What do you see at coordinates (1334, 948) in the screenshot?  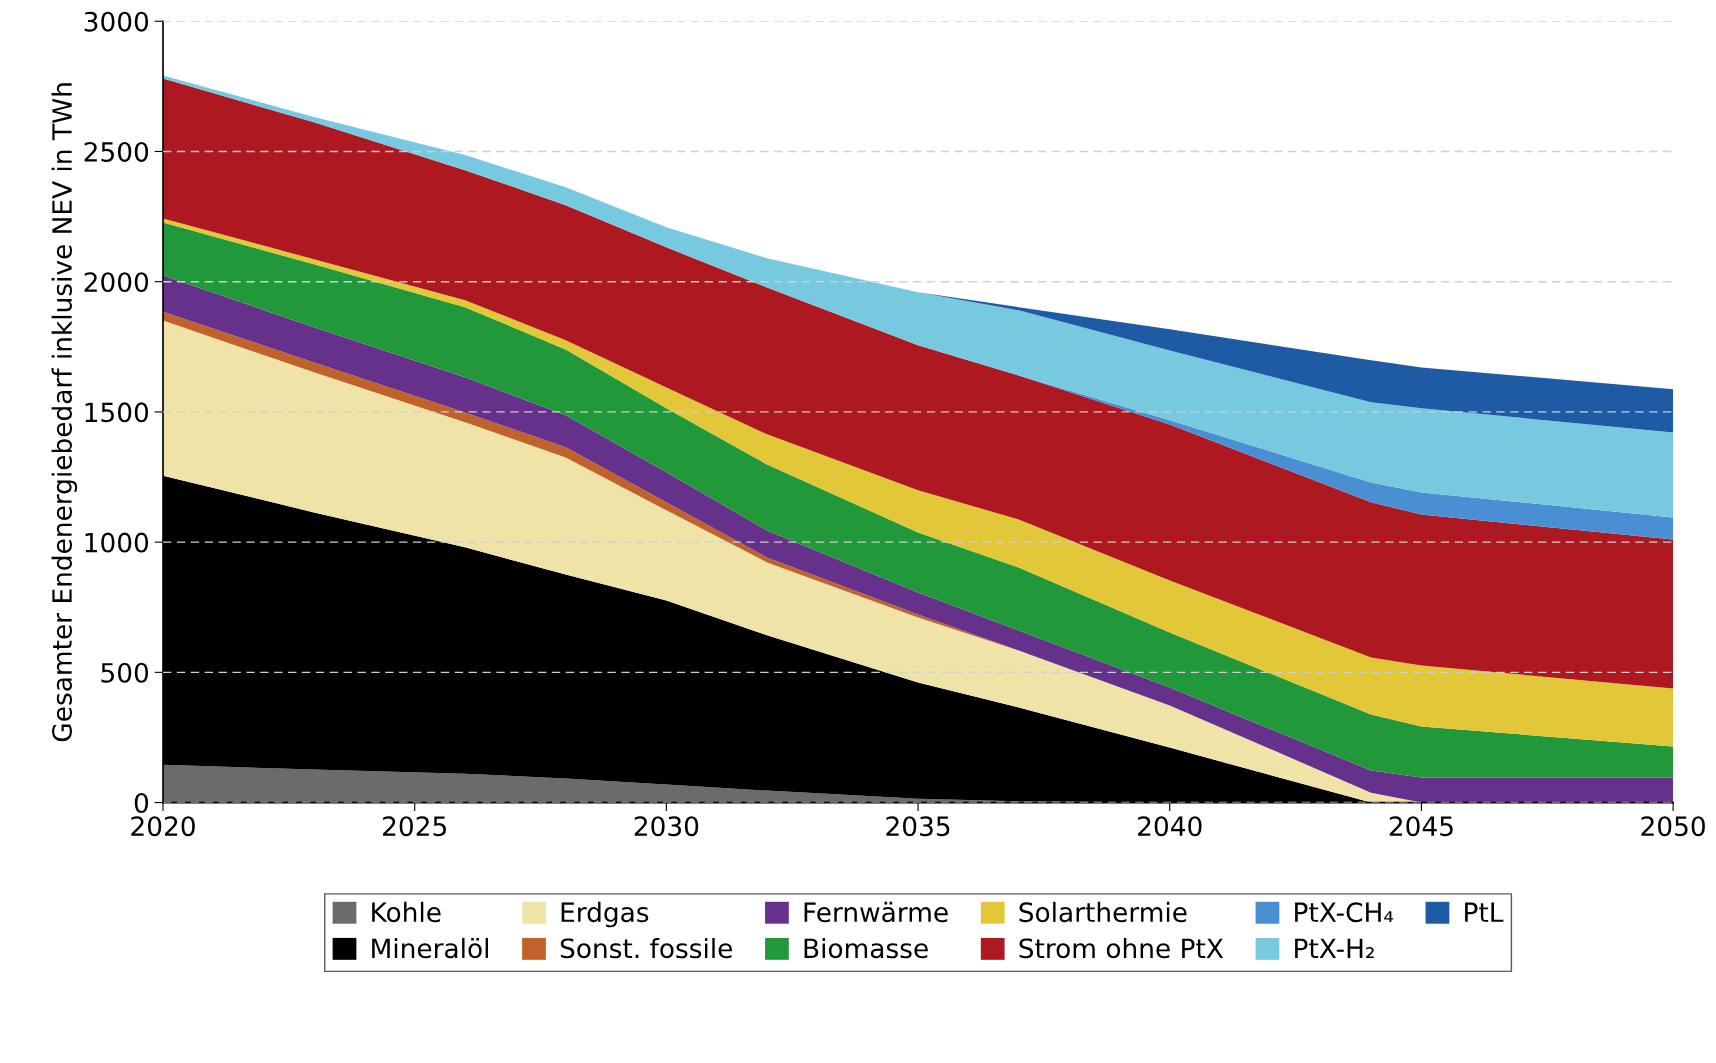 I see `legend-label: PtX-H₂` at bounding box center [1334, 948].